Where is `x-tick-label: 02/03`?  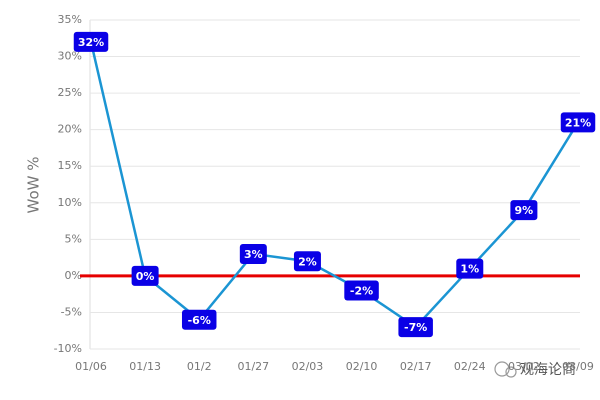 x-tick-label: 02/03 is located at coordinates (308, 366).